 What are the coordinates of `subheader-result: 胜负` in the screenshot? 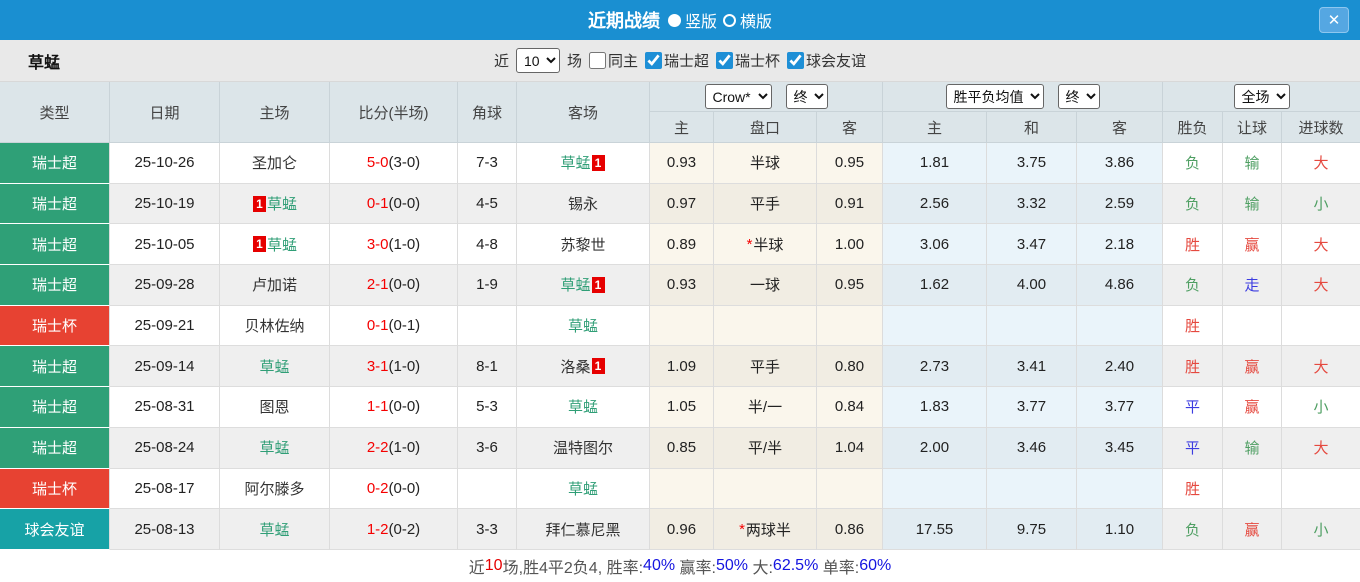 It's located at (1193, 127).